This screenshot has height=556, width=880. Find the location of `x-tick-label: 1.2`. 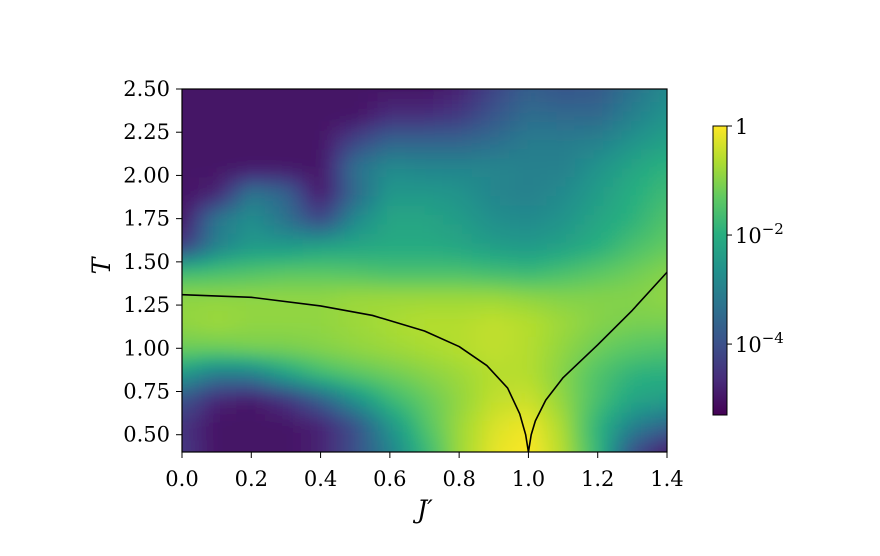

x-tick-label: 1.2 is located at coordinates (597, 479).